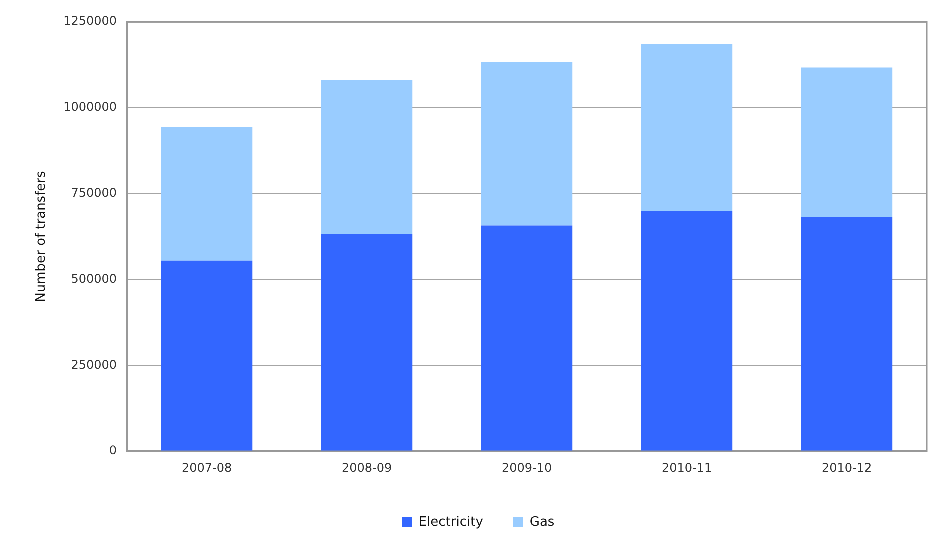 Image resolution: width=937 pixels, height=547 pixels. What do you see at coordinates (94, 193) in the screenshot?
I see `y-tick-label: 750000` at bounding box center [94, 193].